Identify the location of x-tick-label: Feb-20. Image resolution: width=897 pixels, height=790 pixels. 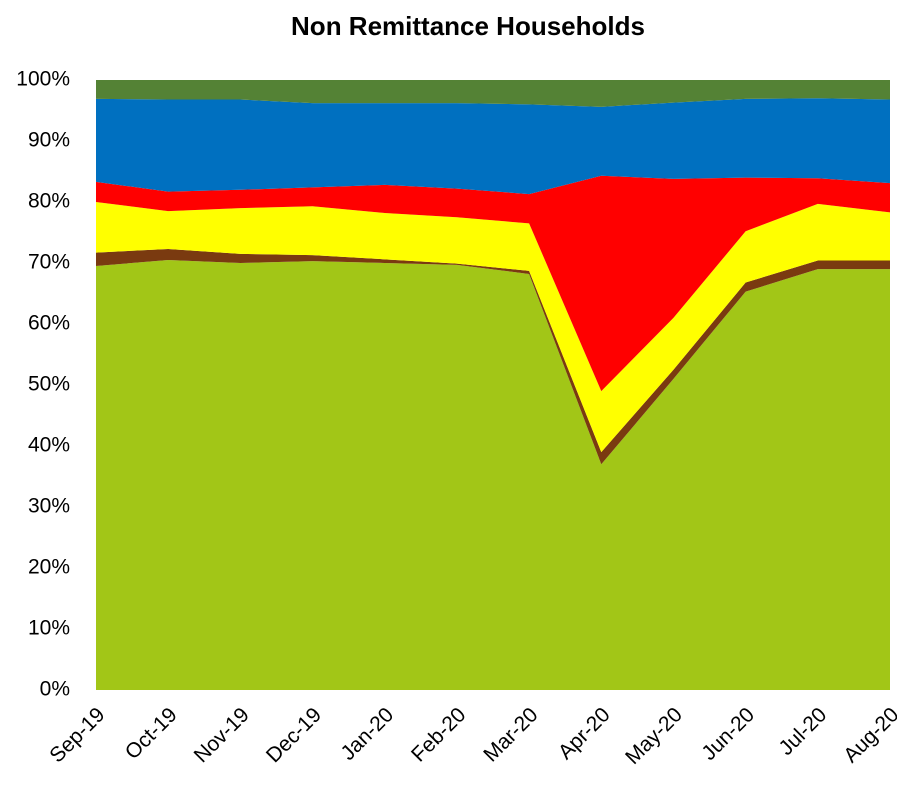
(438, 734).